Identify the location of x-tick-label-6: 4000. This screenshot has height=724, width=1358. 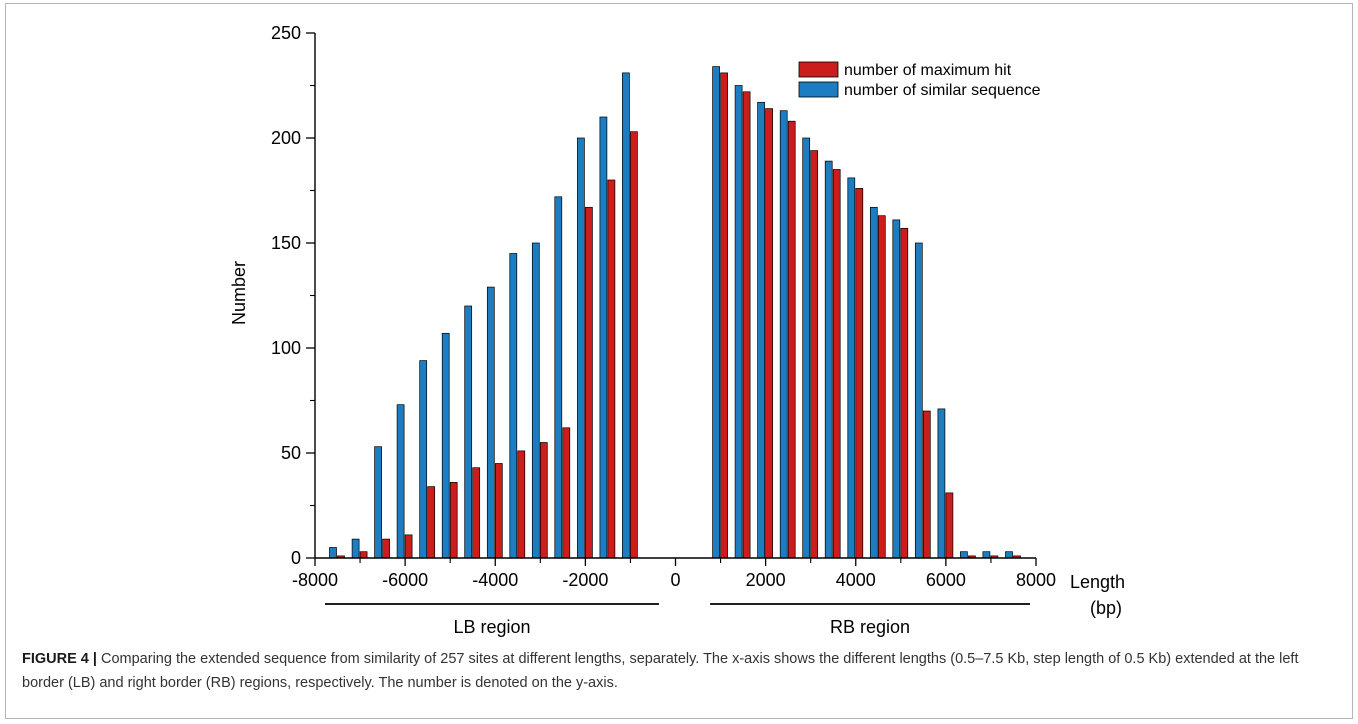
(856, 580).